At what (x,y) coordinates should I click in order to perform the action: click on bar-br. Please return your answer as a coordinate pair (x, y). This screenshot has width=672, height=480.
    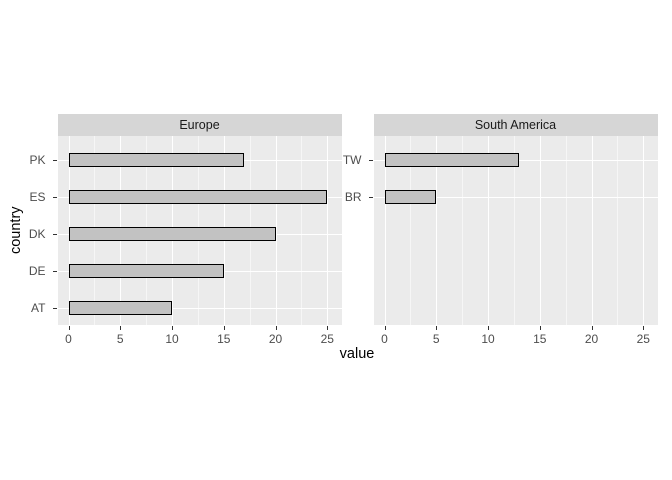
    Looking at the image, I should click on (410, 197).